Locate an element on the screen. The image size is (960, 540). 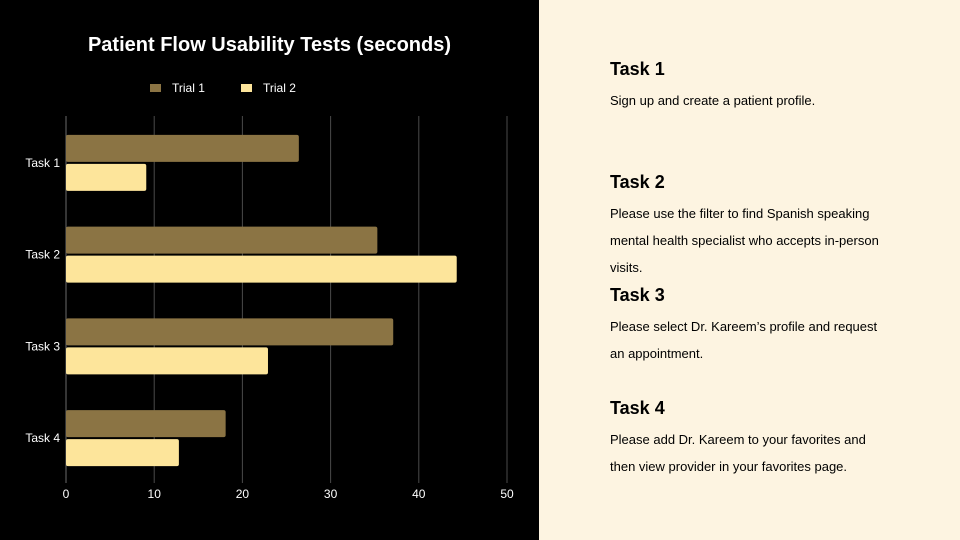
legend-label: Trial 1 is located at coordinates (188, 88).